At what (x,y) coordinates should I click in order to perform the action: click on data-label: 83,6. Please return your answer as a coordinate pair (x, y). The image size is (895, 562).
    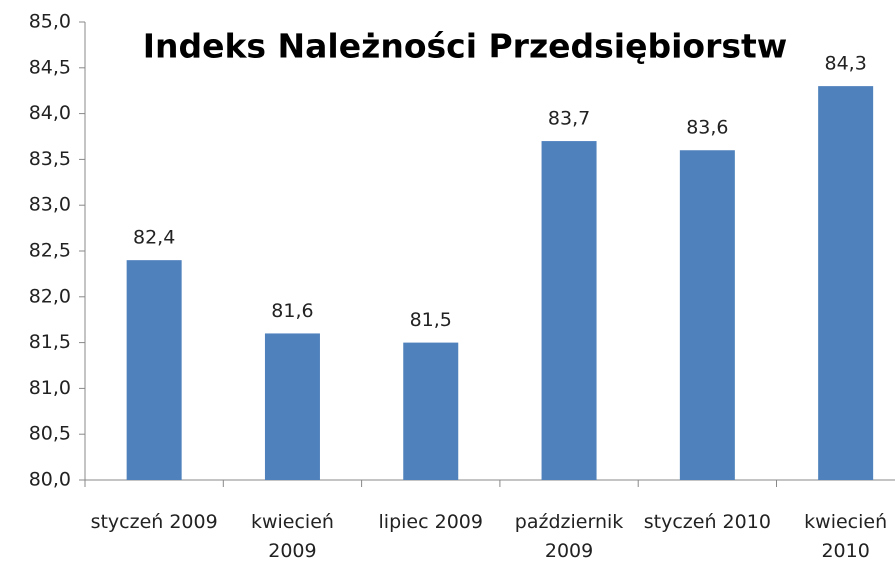
    Looking at the image, I should click on (707, 128).